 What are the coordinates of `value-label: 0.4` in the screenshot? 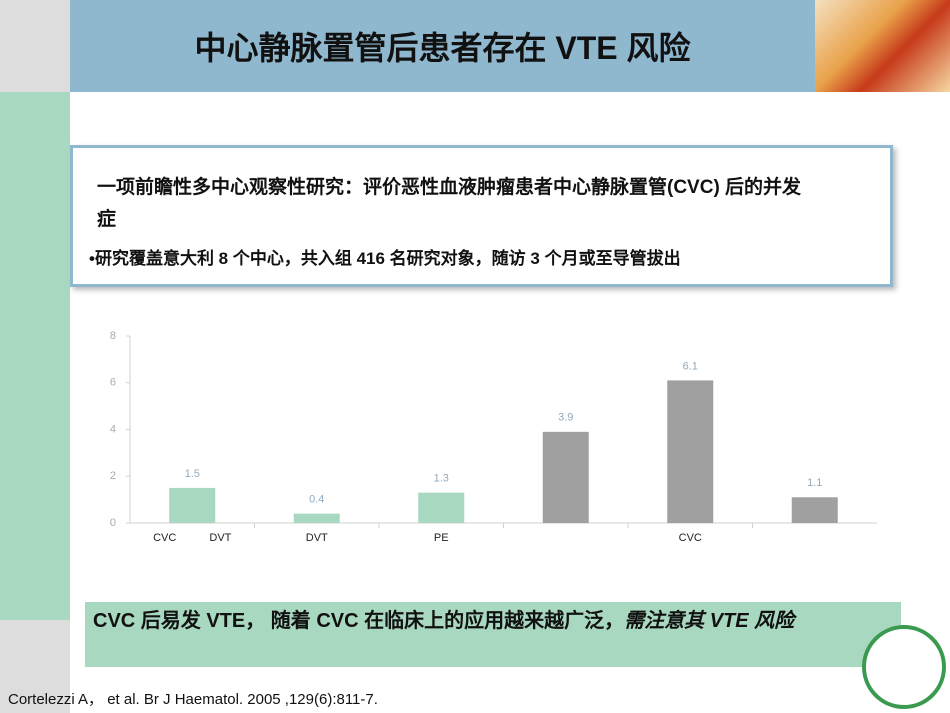 It's located at (316, 500).